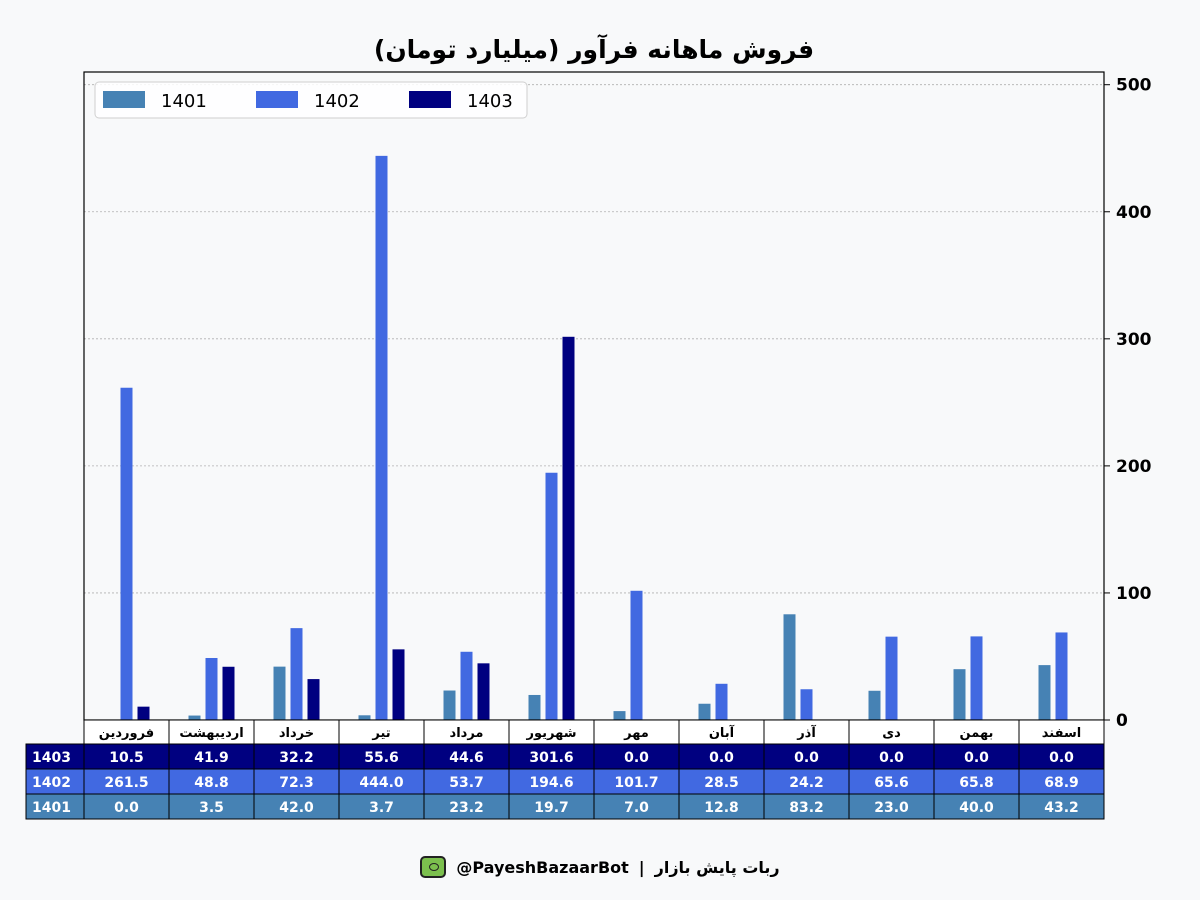 The width and height of the screenshot is (1200, 900). Describe the element at coordinates (296, 783) in the screenshot. I see `table-cell-1402-2: 72.3` at that location.